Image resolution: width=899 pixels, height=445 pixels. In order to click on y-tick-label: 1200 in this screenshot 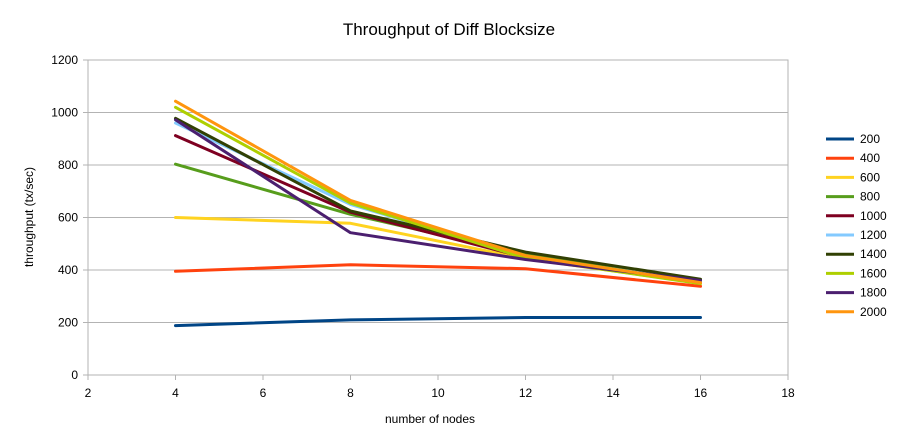, I will do `click(64, 60)`.